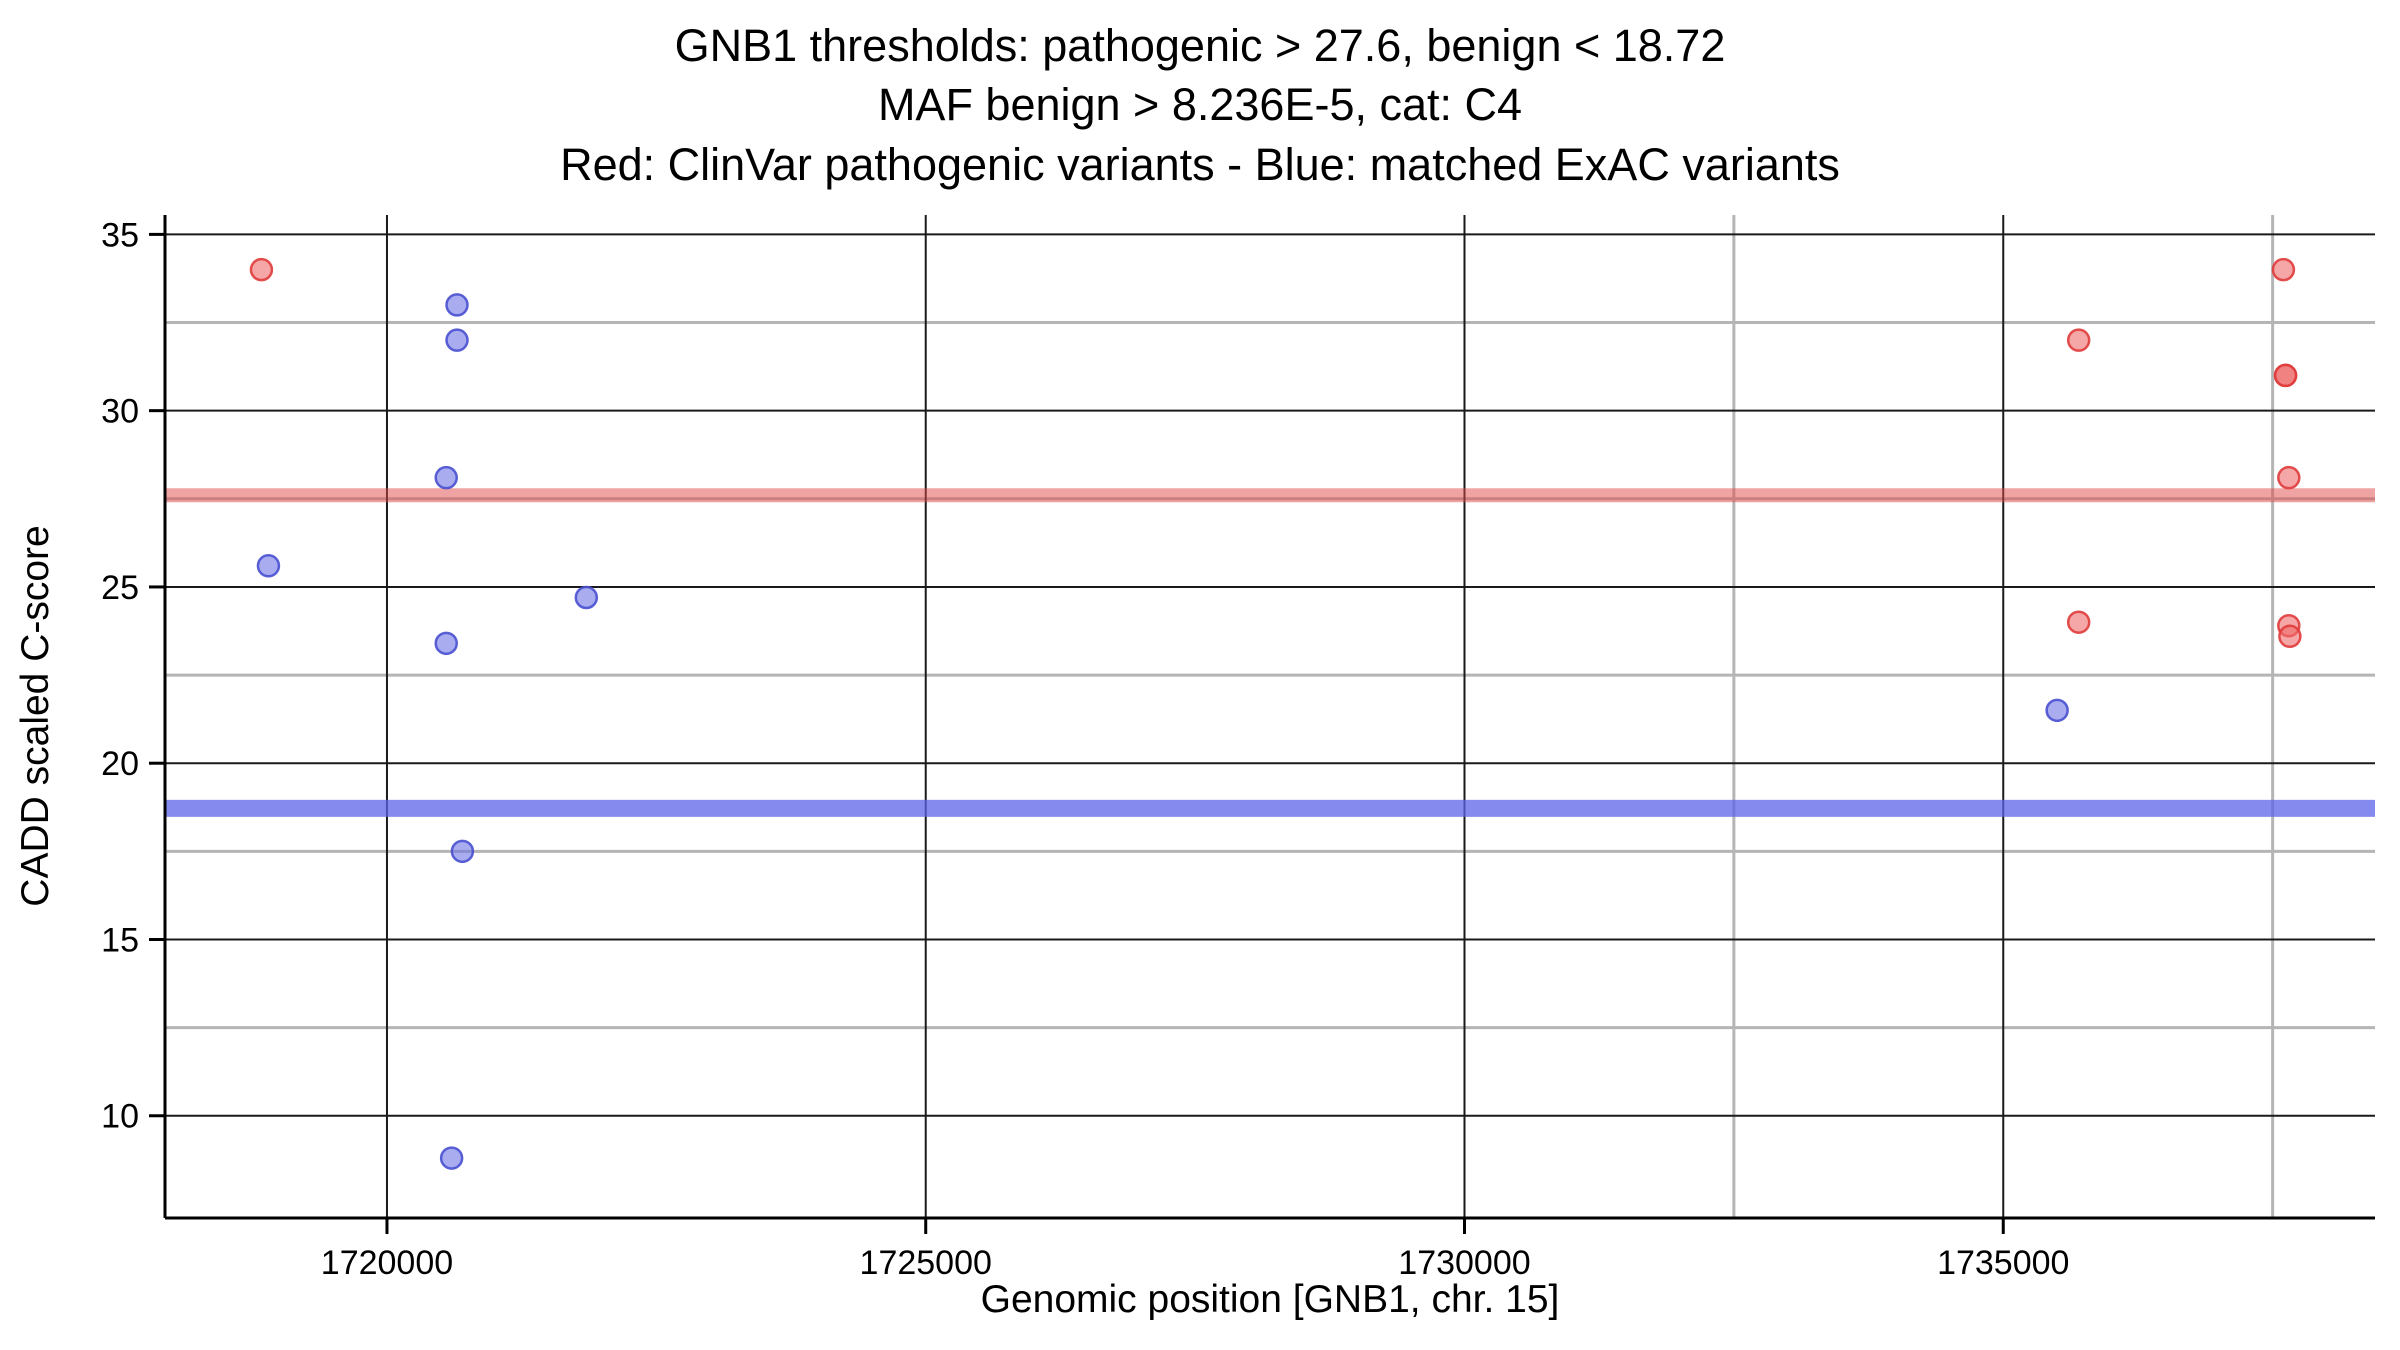 The height and width of the screenshot is (1350, 2400). What do you see at coordinates (387, 1263) in the screenshot?
I see `x-tick-label: 1720000` at bounding box center [387, 1263].